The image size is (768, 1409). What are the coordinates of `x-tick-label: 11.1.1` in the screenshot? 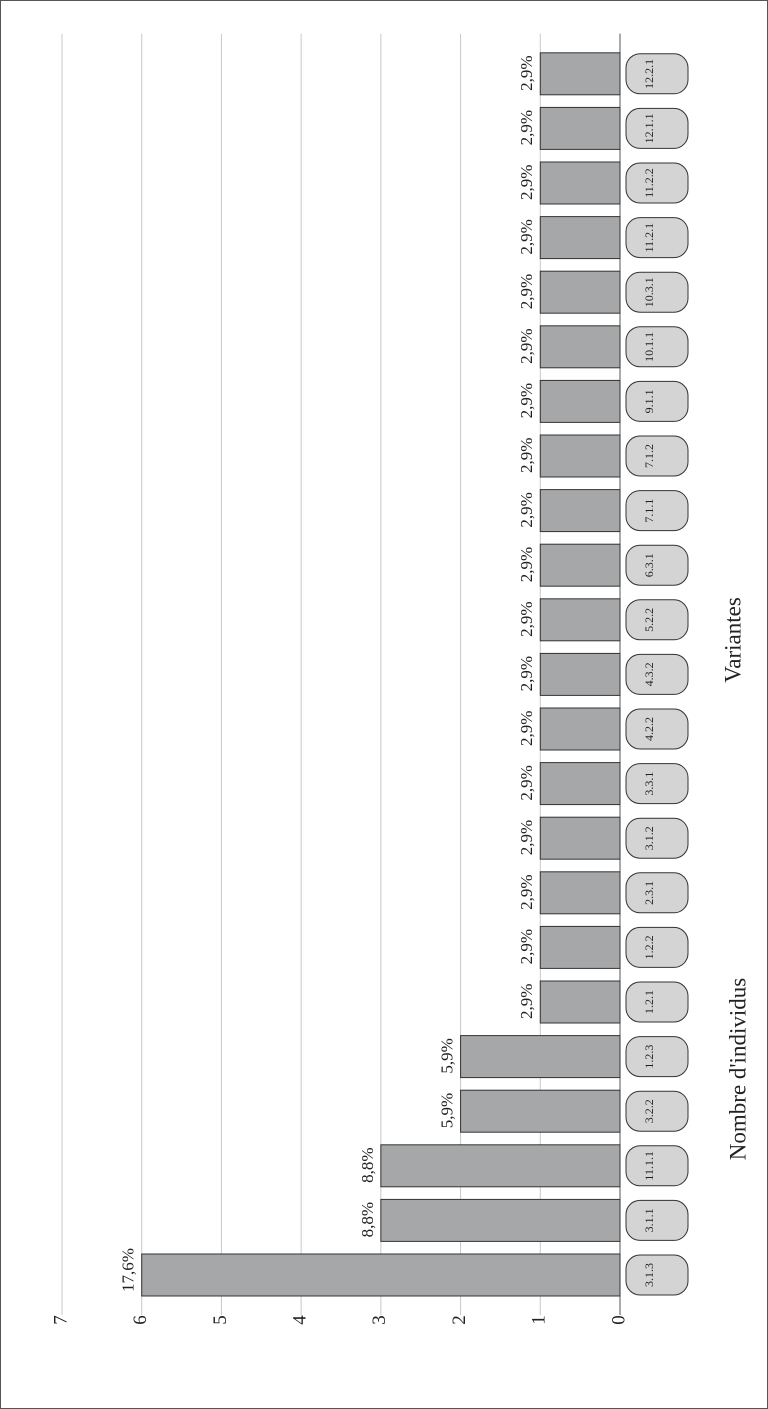 It's located at (649, 1166).